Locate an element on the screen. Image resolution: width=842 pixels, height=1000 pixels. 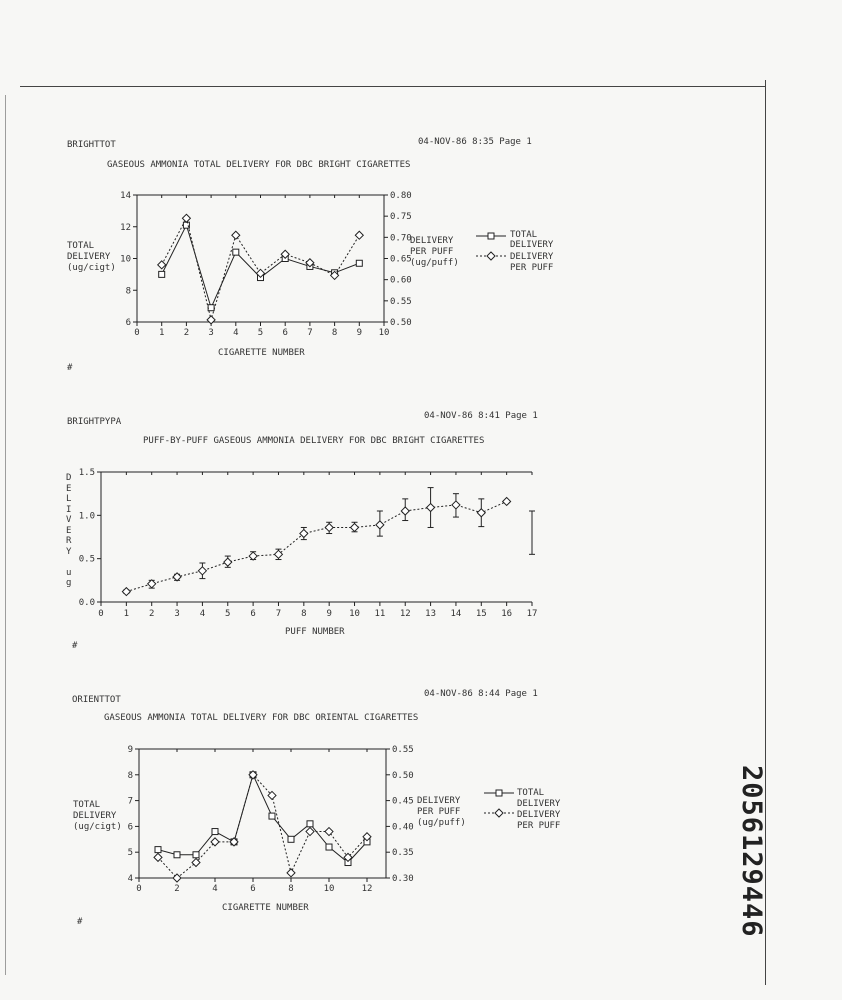
chart3-xtick-label: 12 is located at coordinates (367, 889).